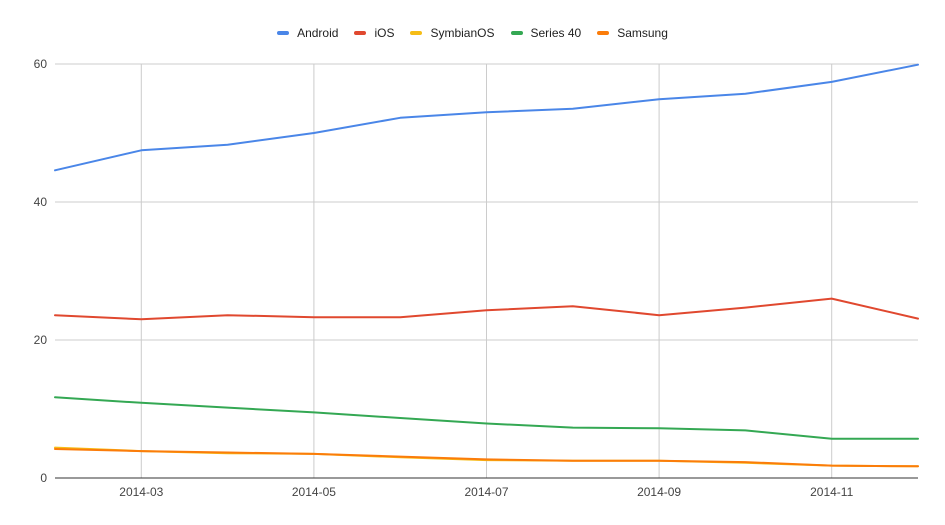 This screenshot has height=525, width=945. I want to click on x-tick-label: 2014-05, so click(314, 492).